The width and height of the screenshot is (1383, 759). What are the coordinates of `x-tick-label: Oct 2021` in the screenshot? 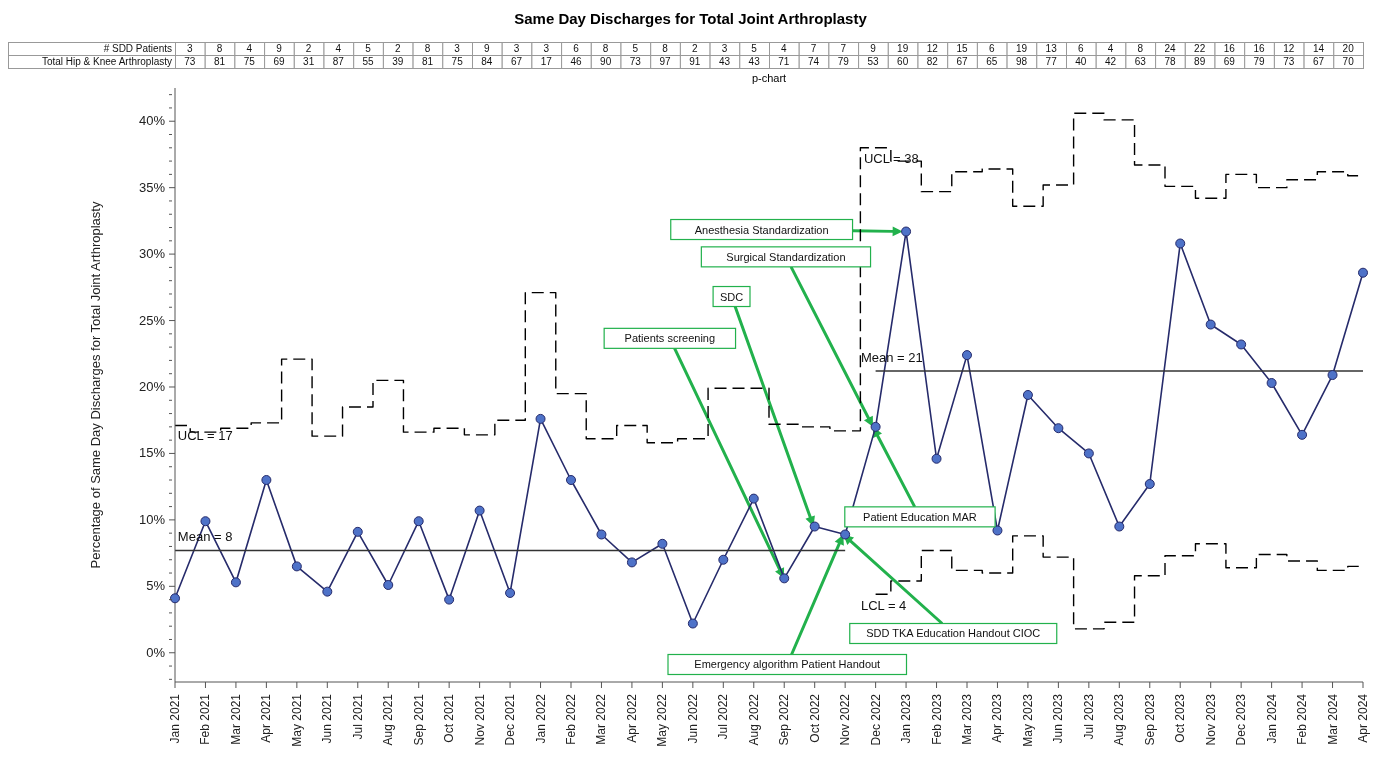 It's located at (449, 718).